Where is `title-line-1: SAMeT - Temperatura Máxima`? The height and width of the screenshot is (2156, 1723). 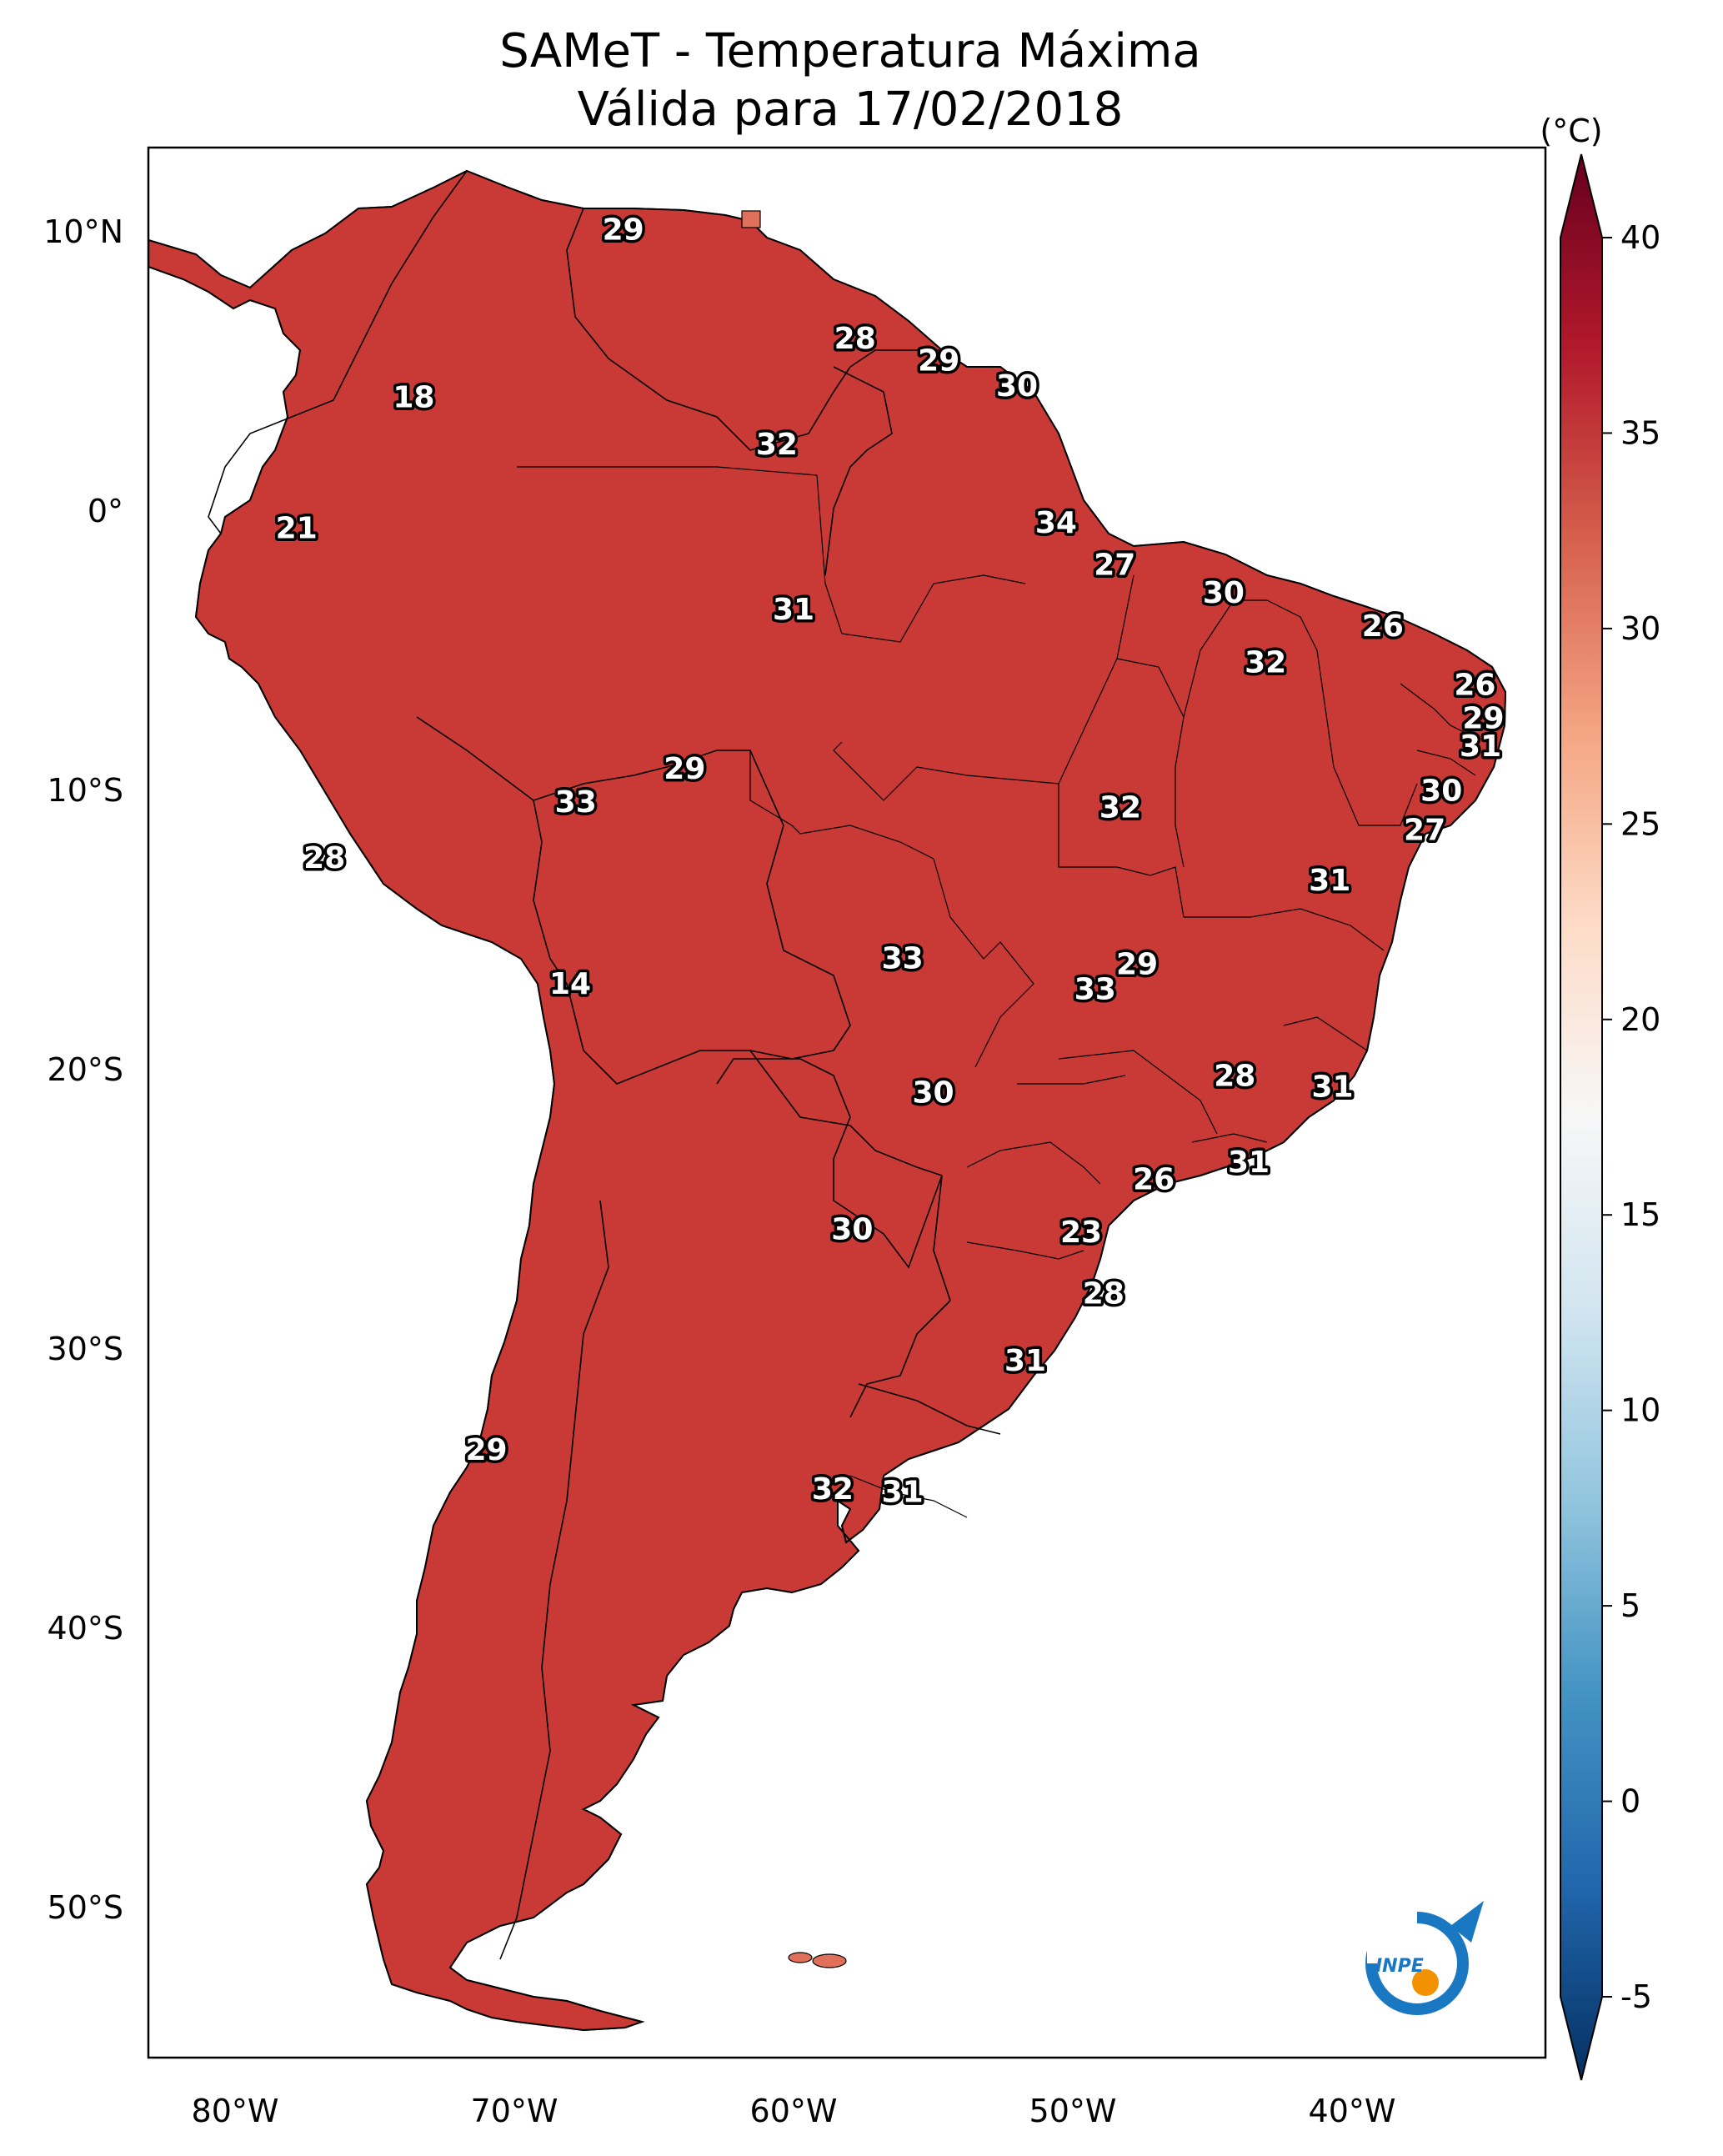 title-line-1: SAMeT - Temperatura Máxima is located at coordinates (850, 51).